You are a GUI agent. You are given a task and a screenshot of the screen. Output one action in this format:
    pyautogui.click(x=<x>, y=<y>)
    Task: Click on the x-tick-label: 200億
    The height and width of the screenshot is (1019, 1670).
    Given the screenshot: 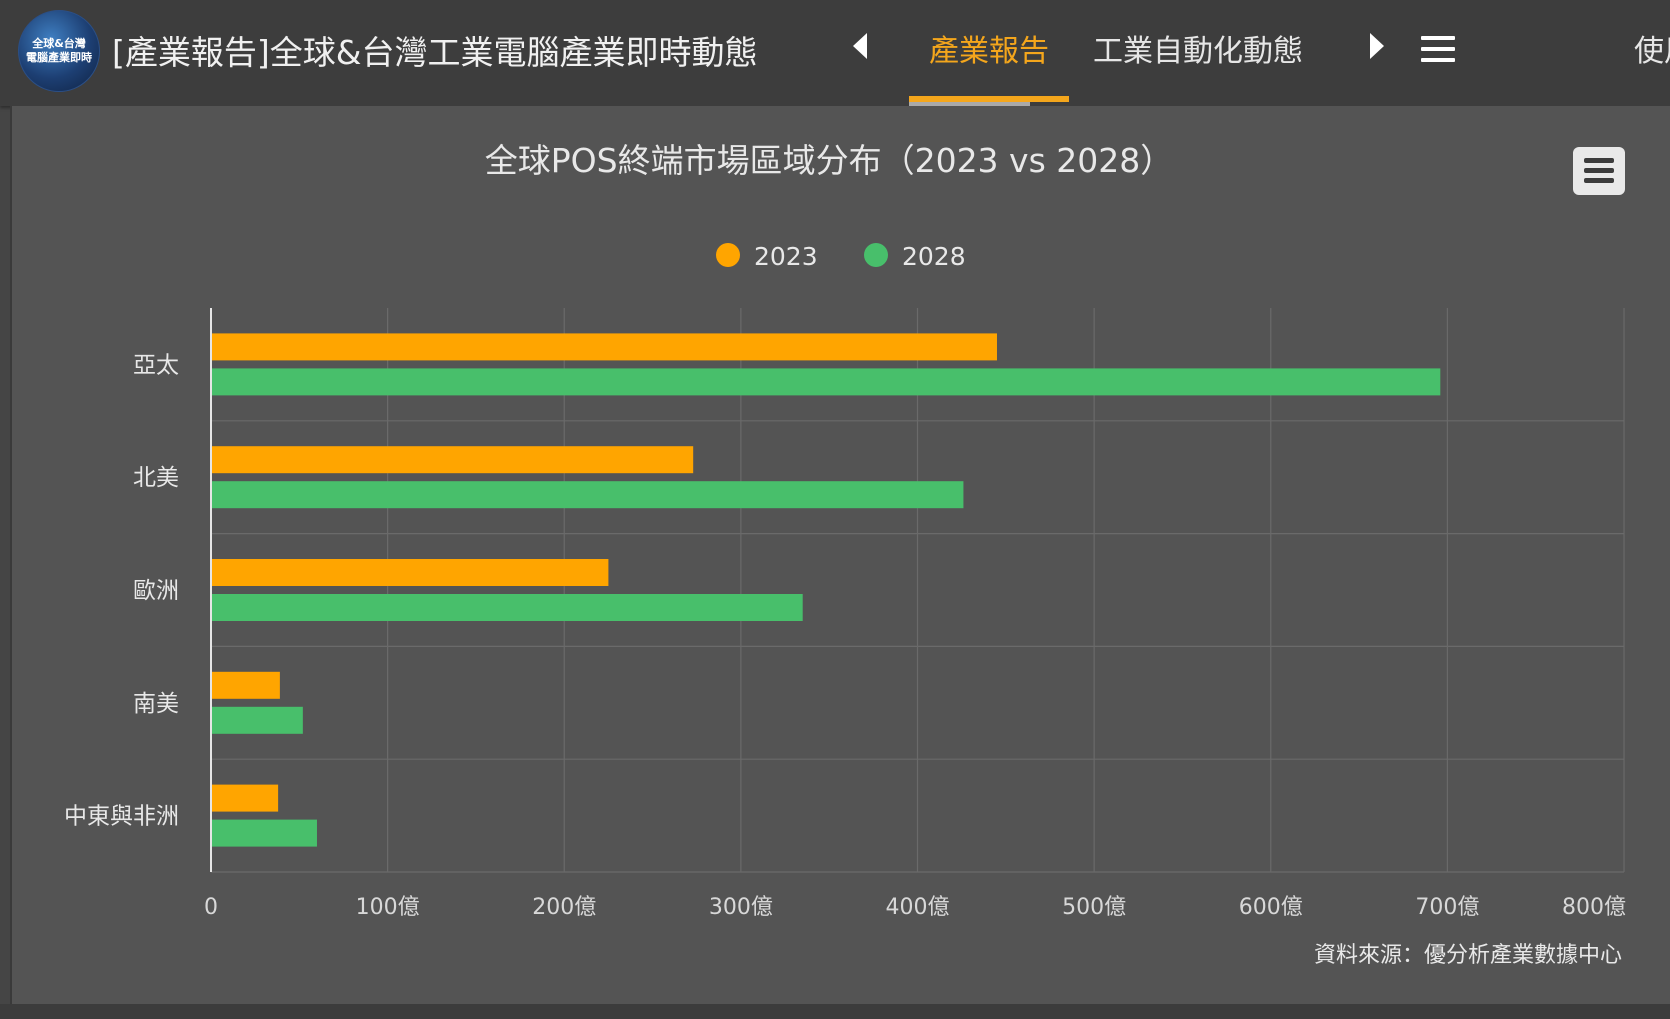 What is the action you would take?
    pyautogui.click(x=564, y=907)
    